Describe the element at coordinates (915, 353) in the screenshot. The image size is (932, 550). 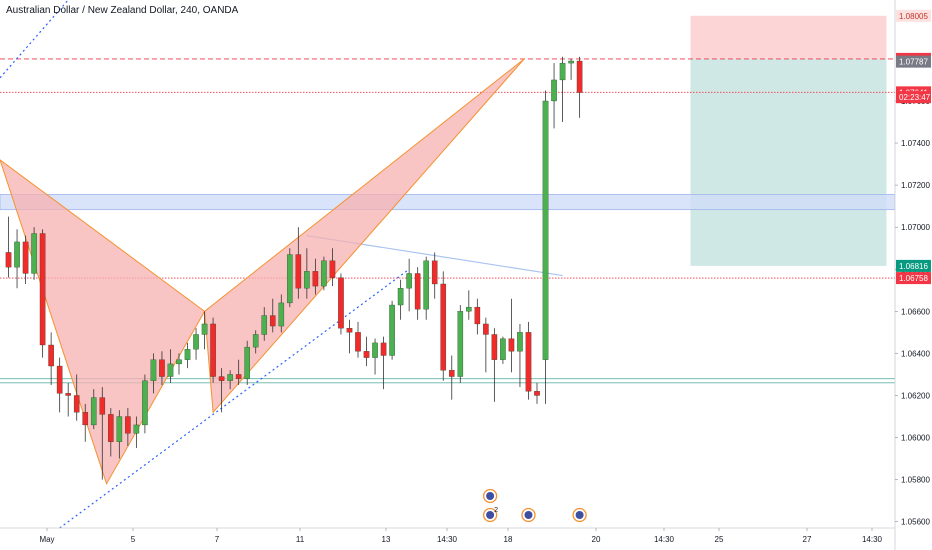
I see `y-tick-label-4: 1.06400` at that location.